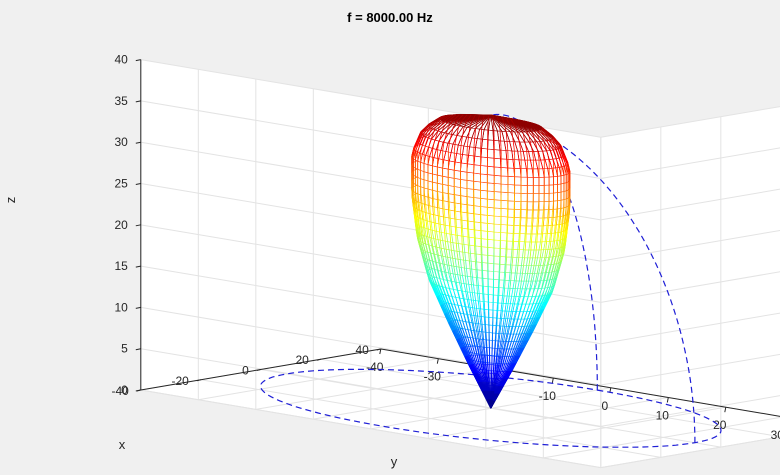  Describe the element at coordinates (138, 349) in the screenshot. I see `z-tick-mark` at that location.